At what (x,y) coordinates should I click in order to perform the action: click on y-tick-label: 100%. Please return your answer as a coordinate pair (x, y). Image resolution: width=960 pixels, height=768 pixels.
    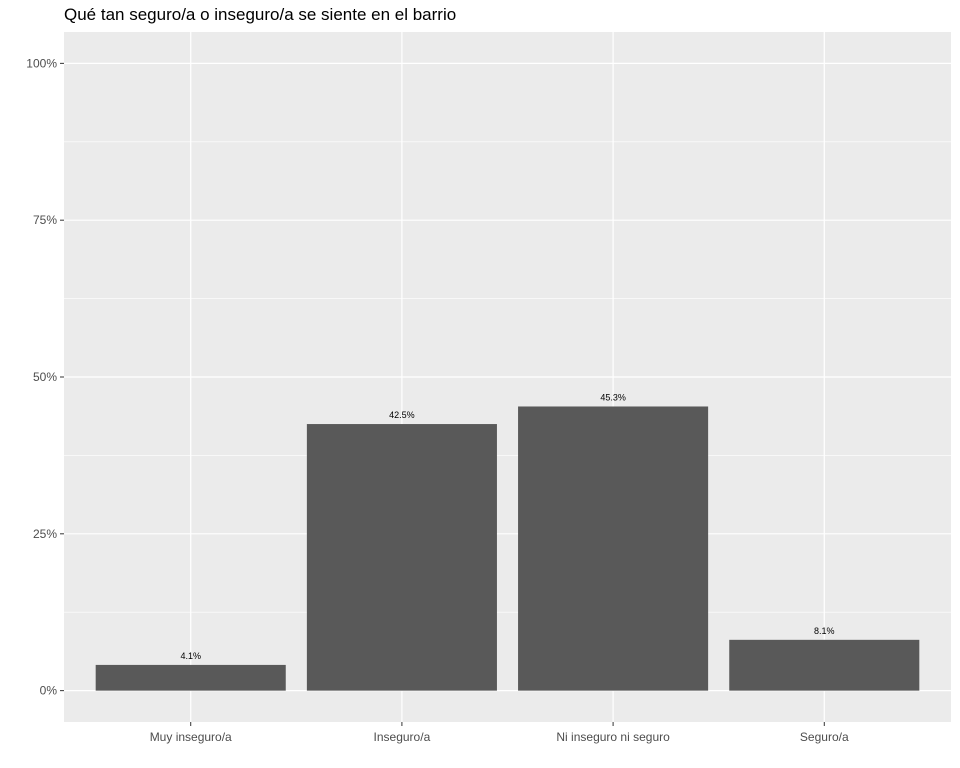
    Looking at the image, I should click on (41, 63).